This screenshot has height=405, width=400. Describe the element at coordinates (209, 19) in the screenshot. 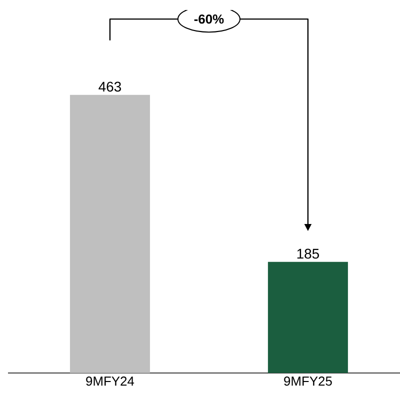

I see `text: -60%` at that location.